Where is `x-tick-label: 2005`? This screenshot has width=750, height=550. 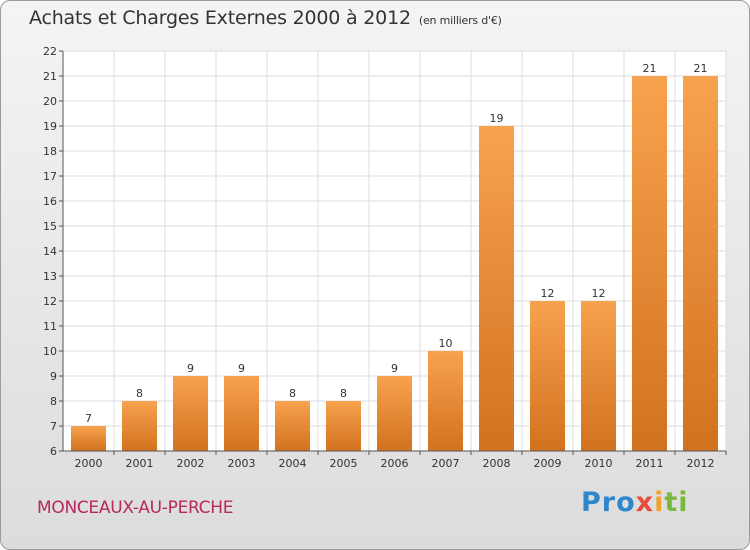 x-tick-label: 2005 is located at coordinates (344, 463).